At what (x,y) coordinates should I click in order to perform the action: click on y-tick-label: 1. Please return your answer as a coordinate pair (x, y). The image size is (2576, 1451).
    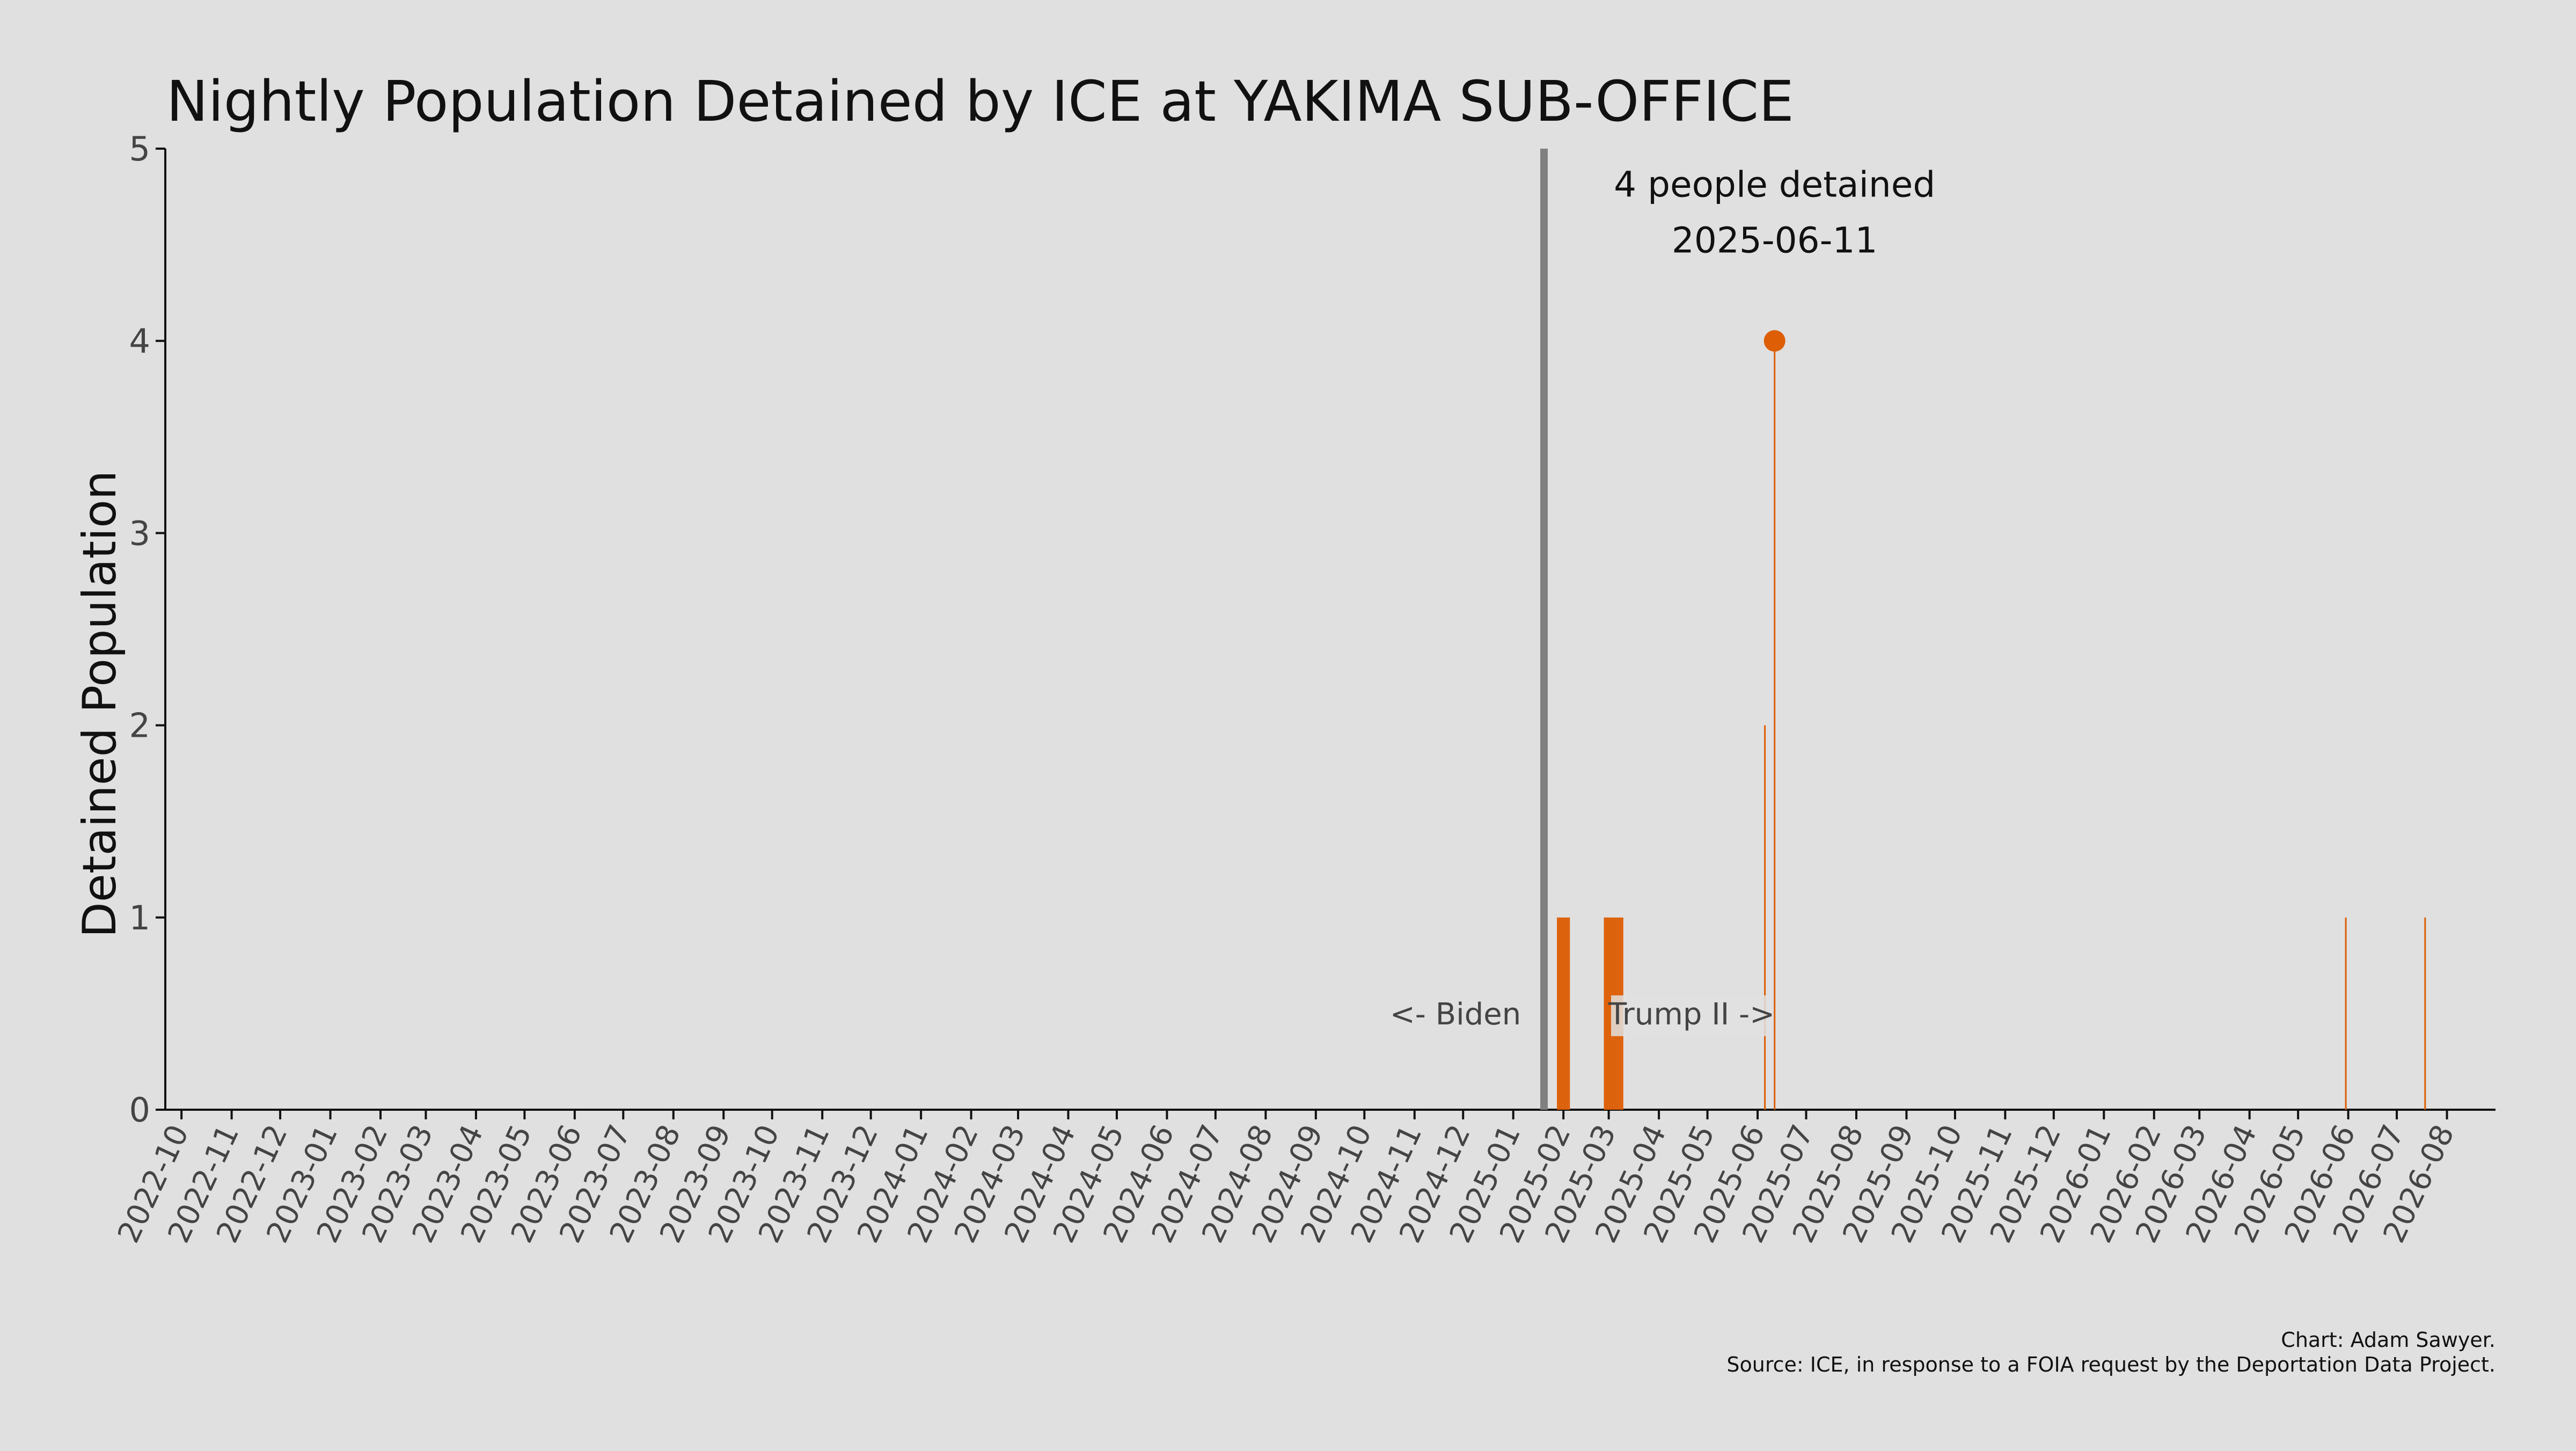
    Looking at the image, I should click on (139, 917).